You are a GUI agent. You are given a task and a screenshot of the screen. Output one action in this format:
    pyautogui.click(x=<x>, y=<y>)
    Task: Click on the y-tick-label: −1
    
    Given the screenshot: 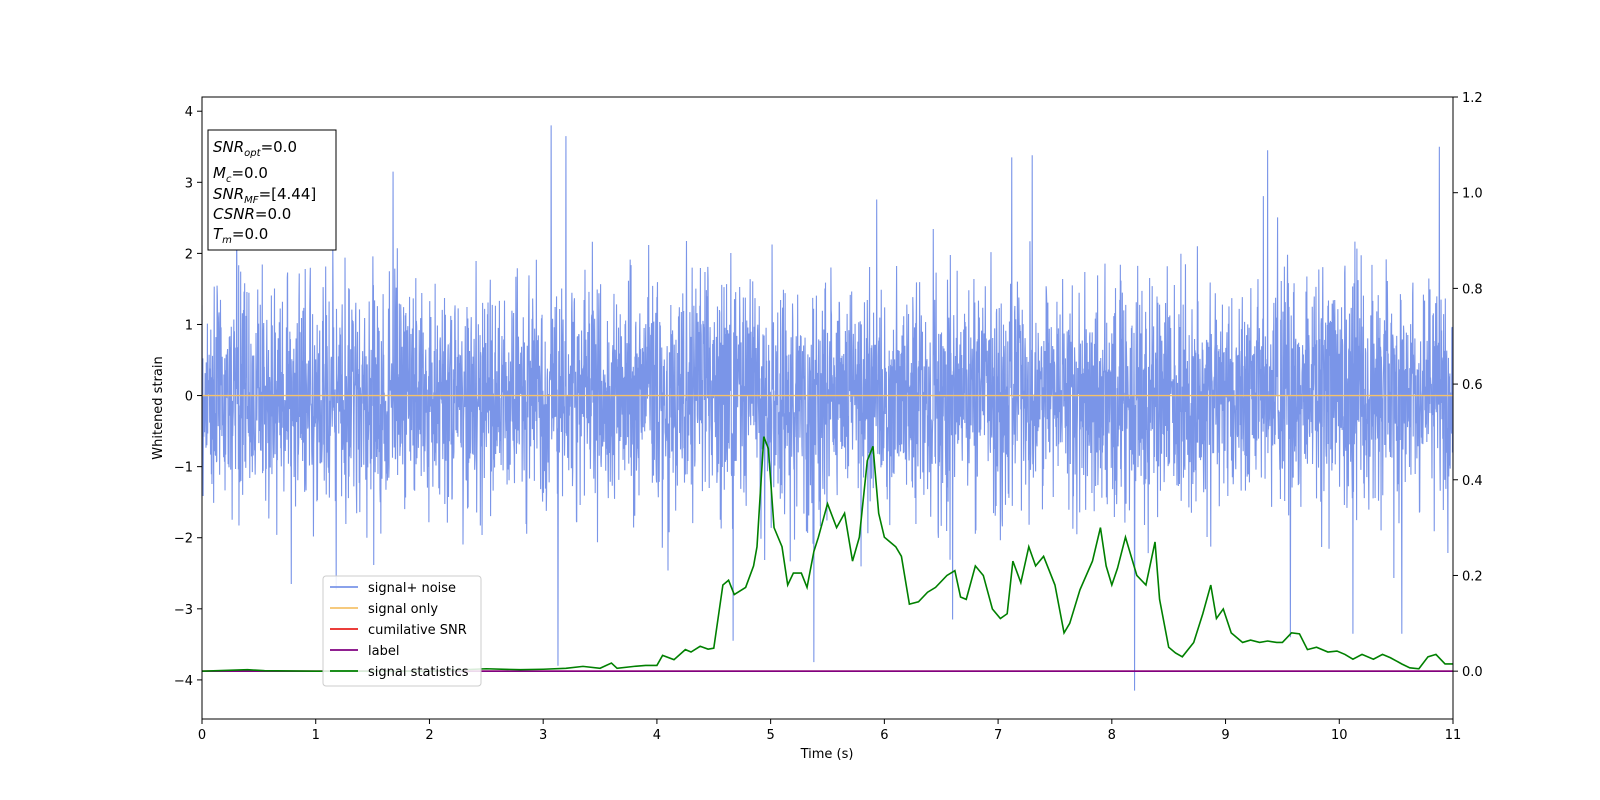 What is the action you would take?
    pyautogui.click(x=183, y=468)
    